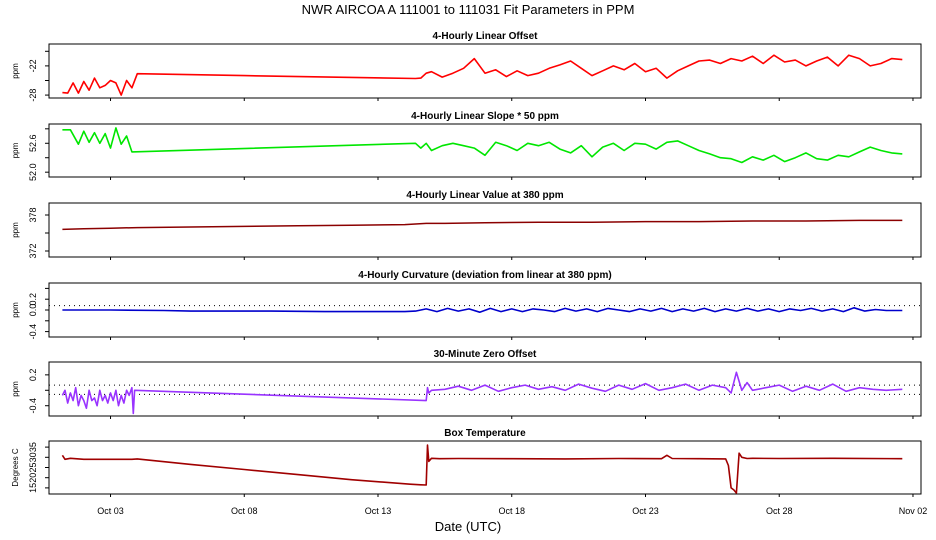 The image size is (936, 540). Describe the element at coordinates (33, 250) in the screenshot. I see `y-tick-label: 372` at that location.